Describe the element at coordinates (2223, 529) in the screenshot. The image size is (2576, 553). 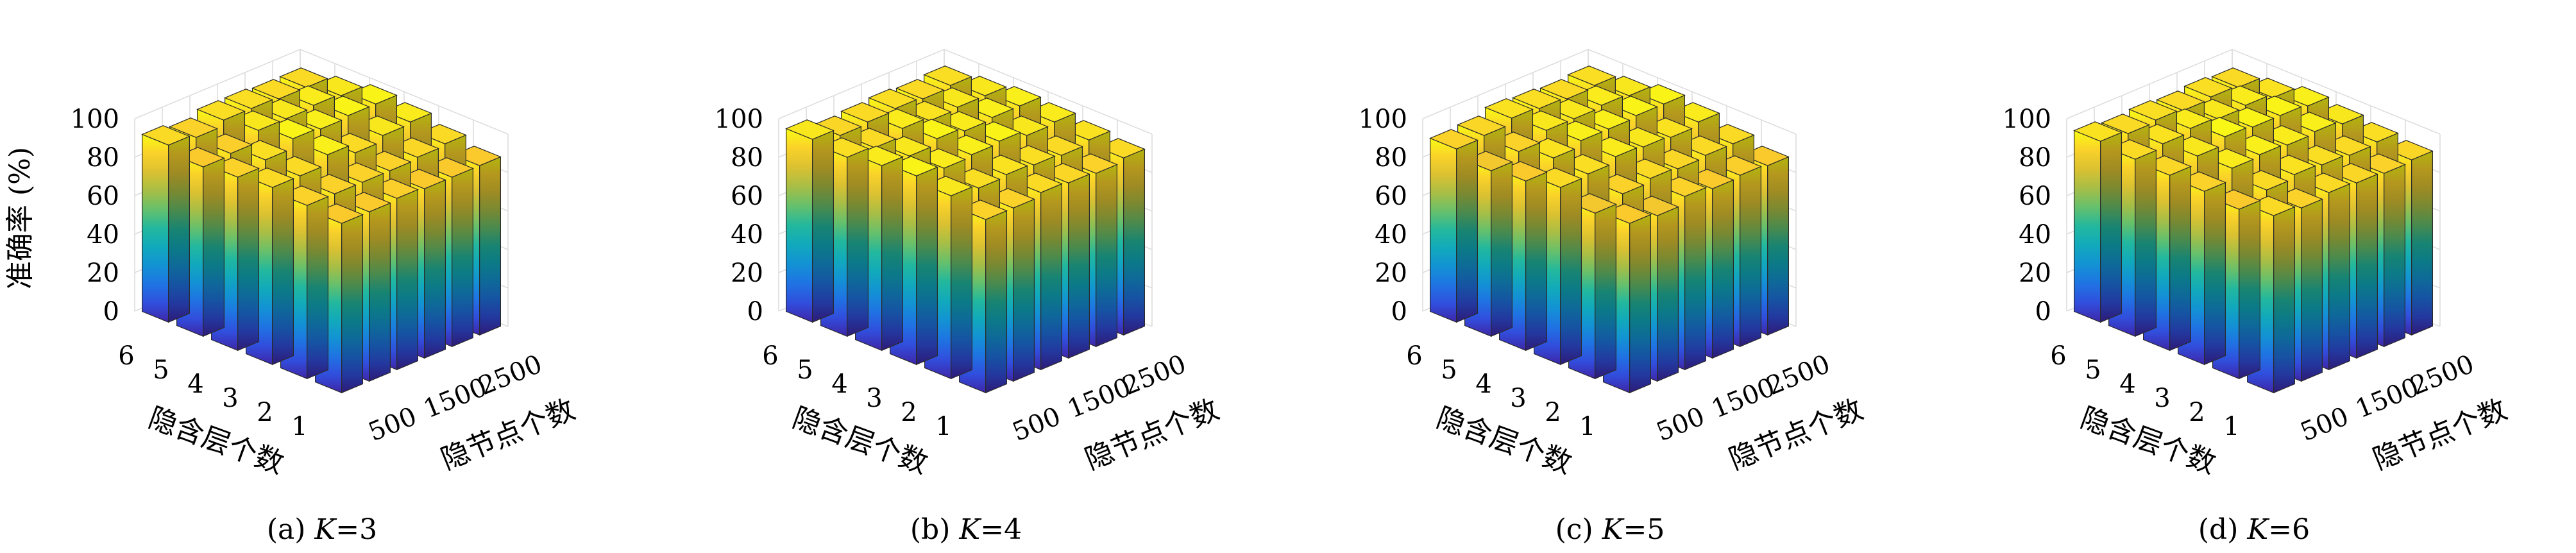
I see `caption-prefix: (d)` at that location.